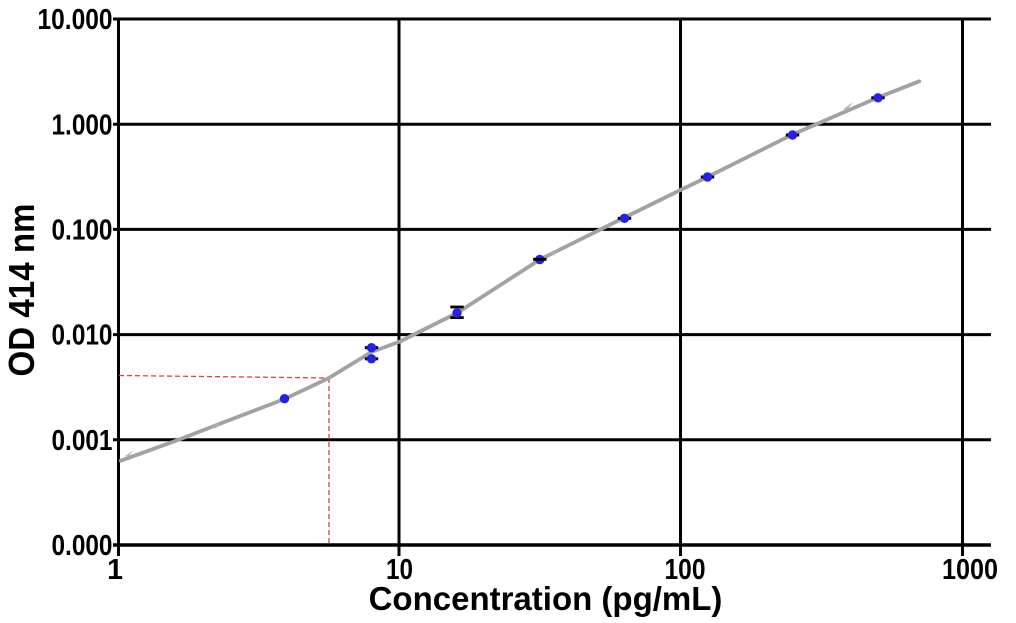 This screenshot has width=1016, height=623. Describe the element at coordinates (115, 570) in the screenshot. I see `svg-text: 1` at that location.